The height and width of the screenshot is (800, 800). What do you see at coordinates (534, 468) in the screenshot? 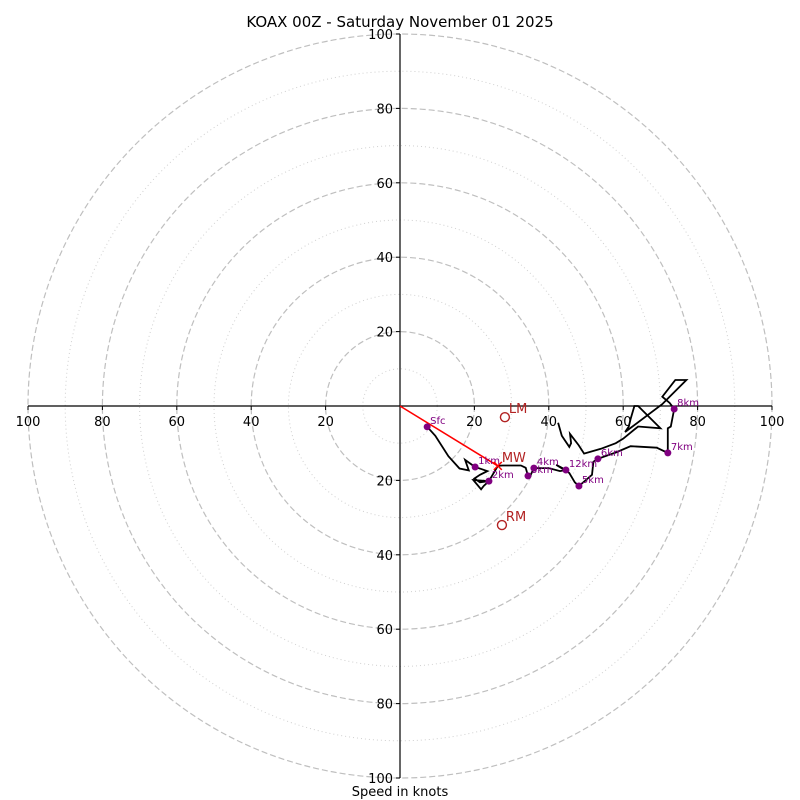
I see `height-marker-4km` at bounding box center [534, 468].